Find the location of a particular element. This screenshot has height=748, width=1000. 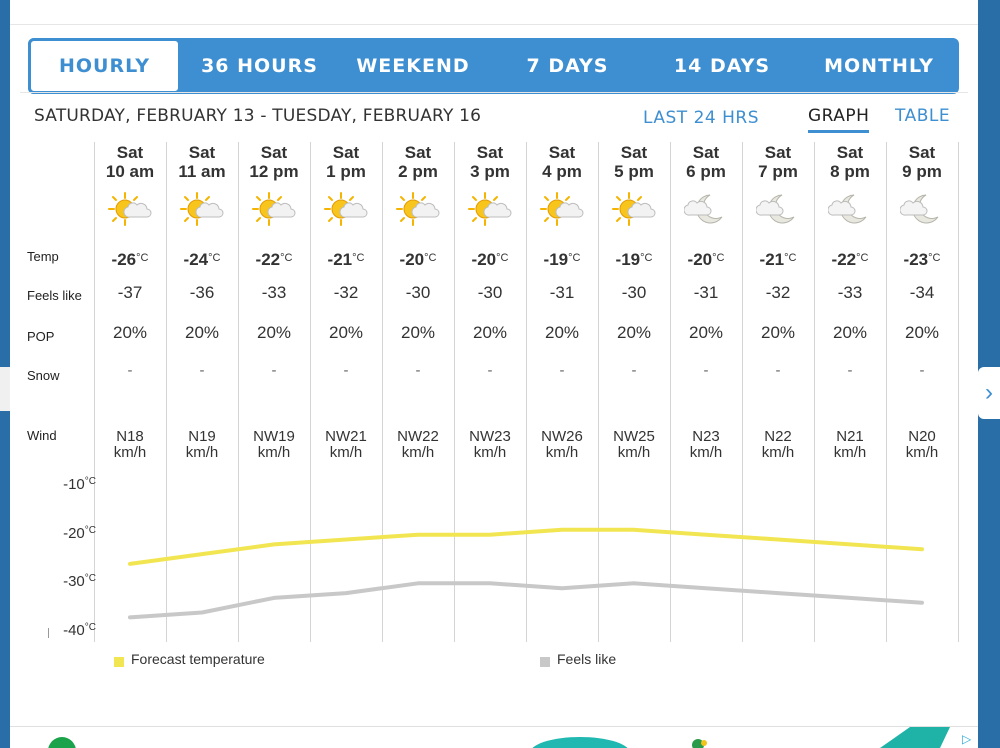

tab-7-days: 7 DAYS is located at coordinates (567, 66).